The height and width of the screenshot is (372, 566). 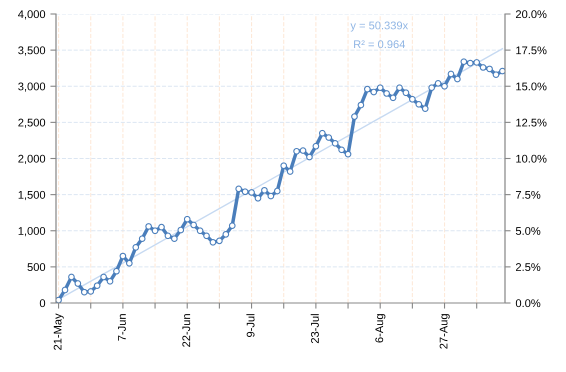 I want to click on y-tick-label: 3,500, so click(x=32, y=51).